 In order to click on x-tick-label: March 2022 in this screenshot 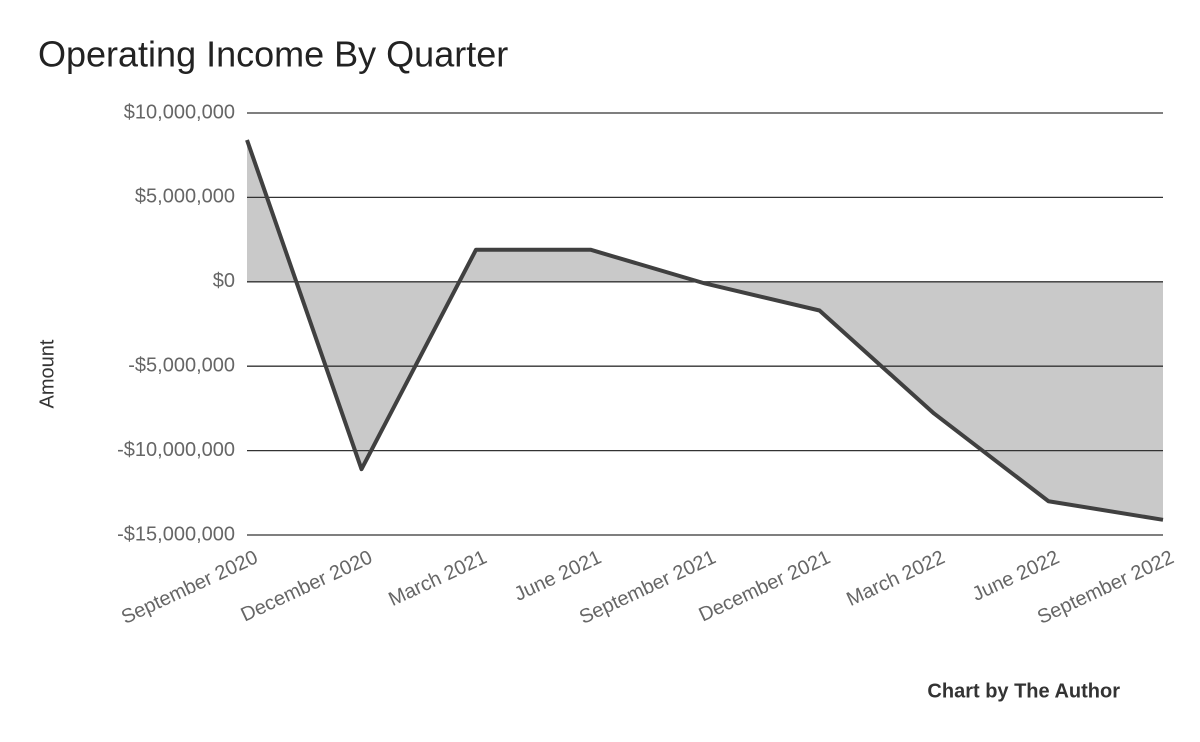, I will do `click(895, 578)`.